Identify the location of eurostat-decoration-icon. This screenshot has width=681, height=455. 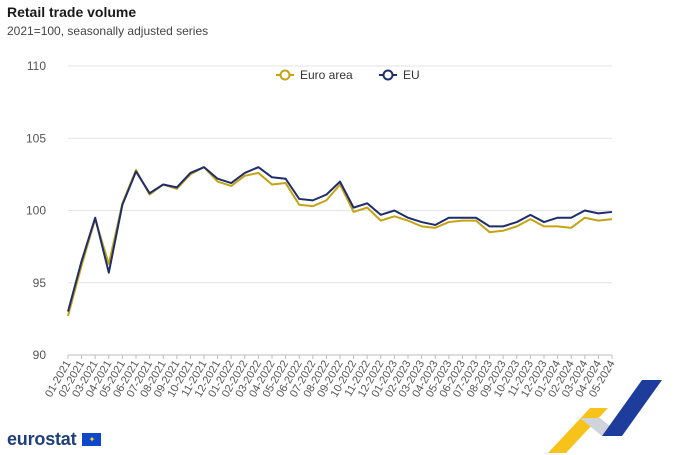
(605, 416).